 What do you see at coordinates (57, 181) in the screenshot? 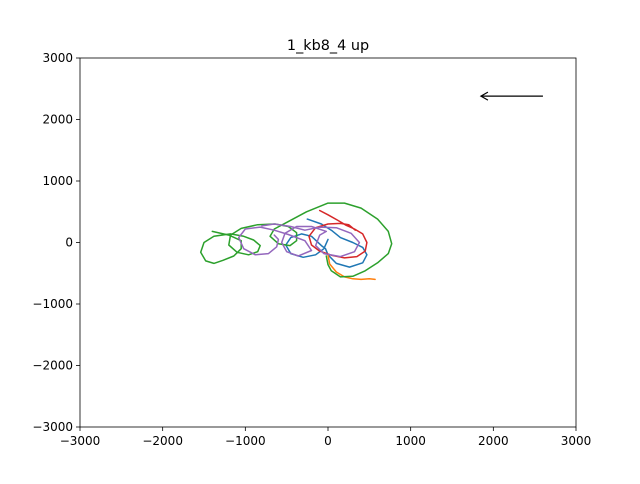
I see `y-tick-label: 1000` at bounding box center [57, 181].